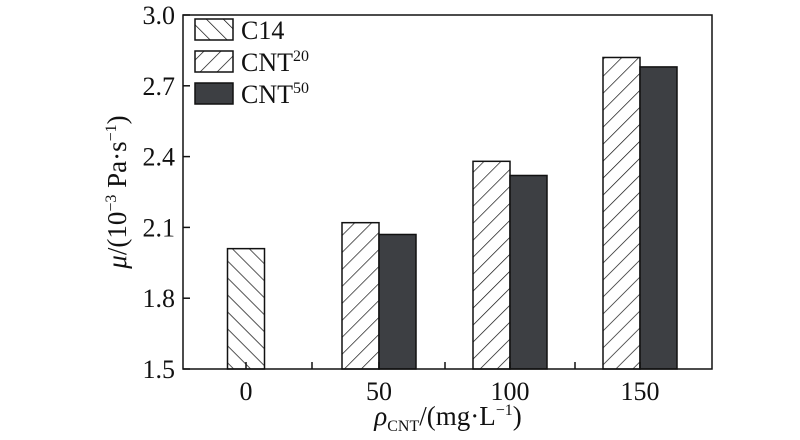 The image size is (800, 440). I want to click on legend-label: CNT20, so click(275, 62).